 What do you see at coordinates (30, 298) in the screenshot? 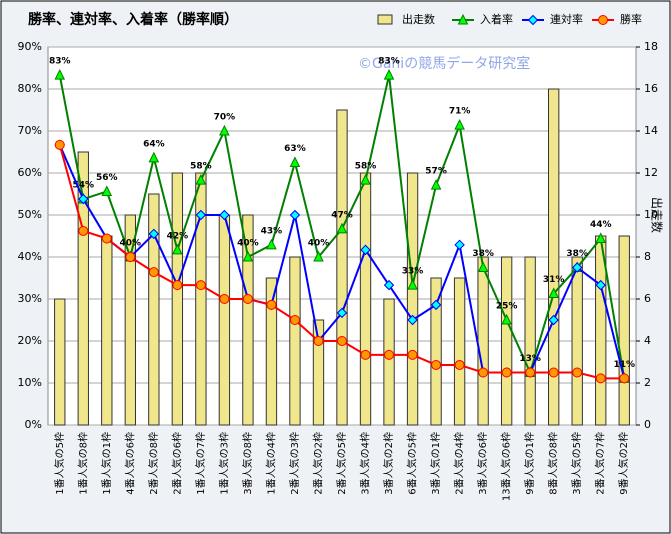
I see `y-tick-label: 30%` at bounding box center [30, 298].